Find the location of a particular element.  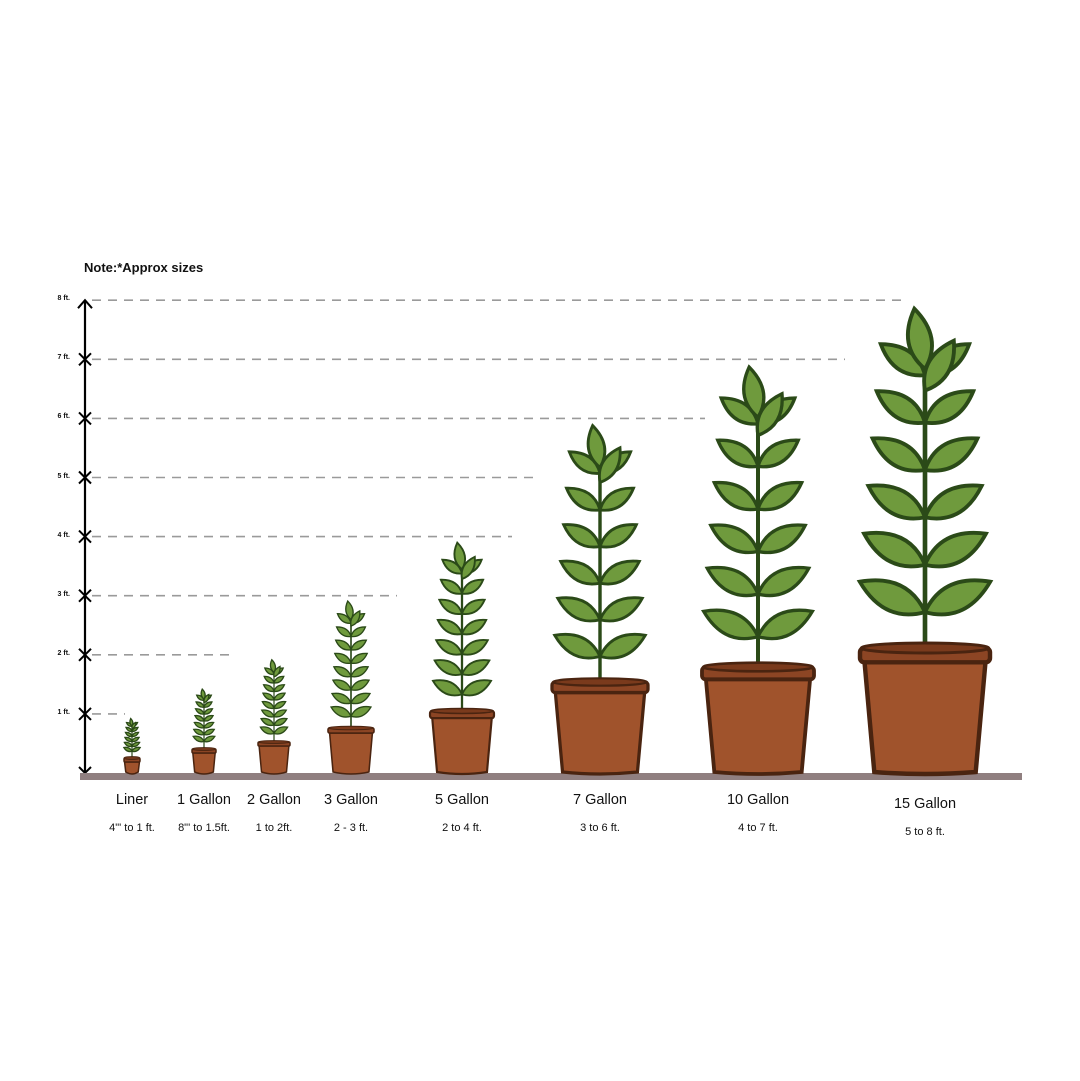

size-range: 2 to 4 ft. is located at coordinates (462, 828).